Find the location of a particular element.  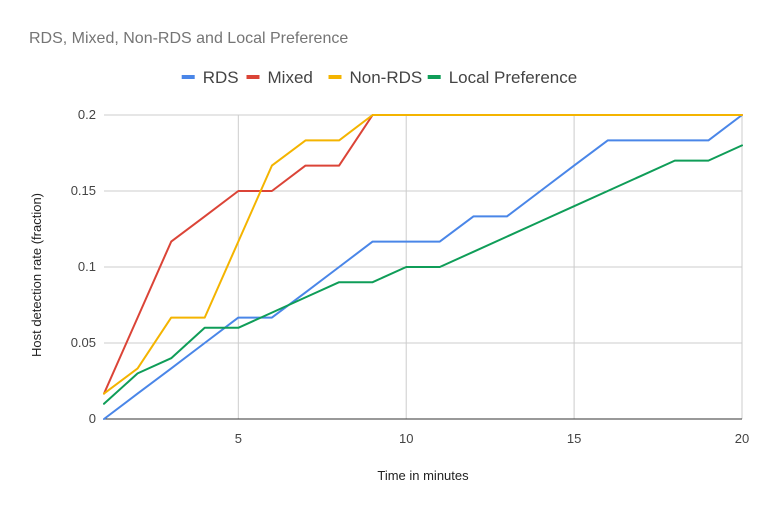

y-axis-ticks: 0 0.05 0.1 0.15 0.2 is located at coordinates (83, 266).